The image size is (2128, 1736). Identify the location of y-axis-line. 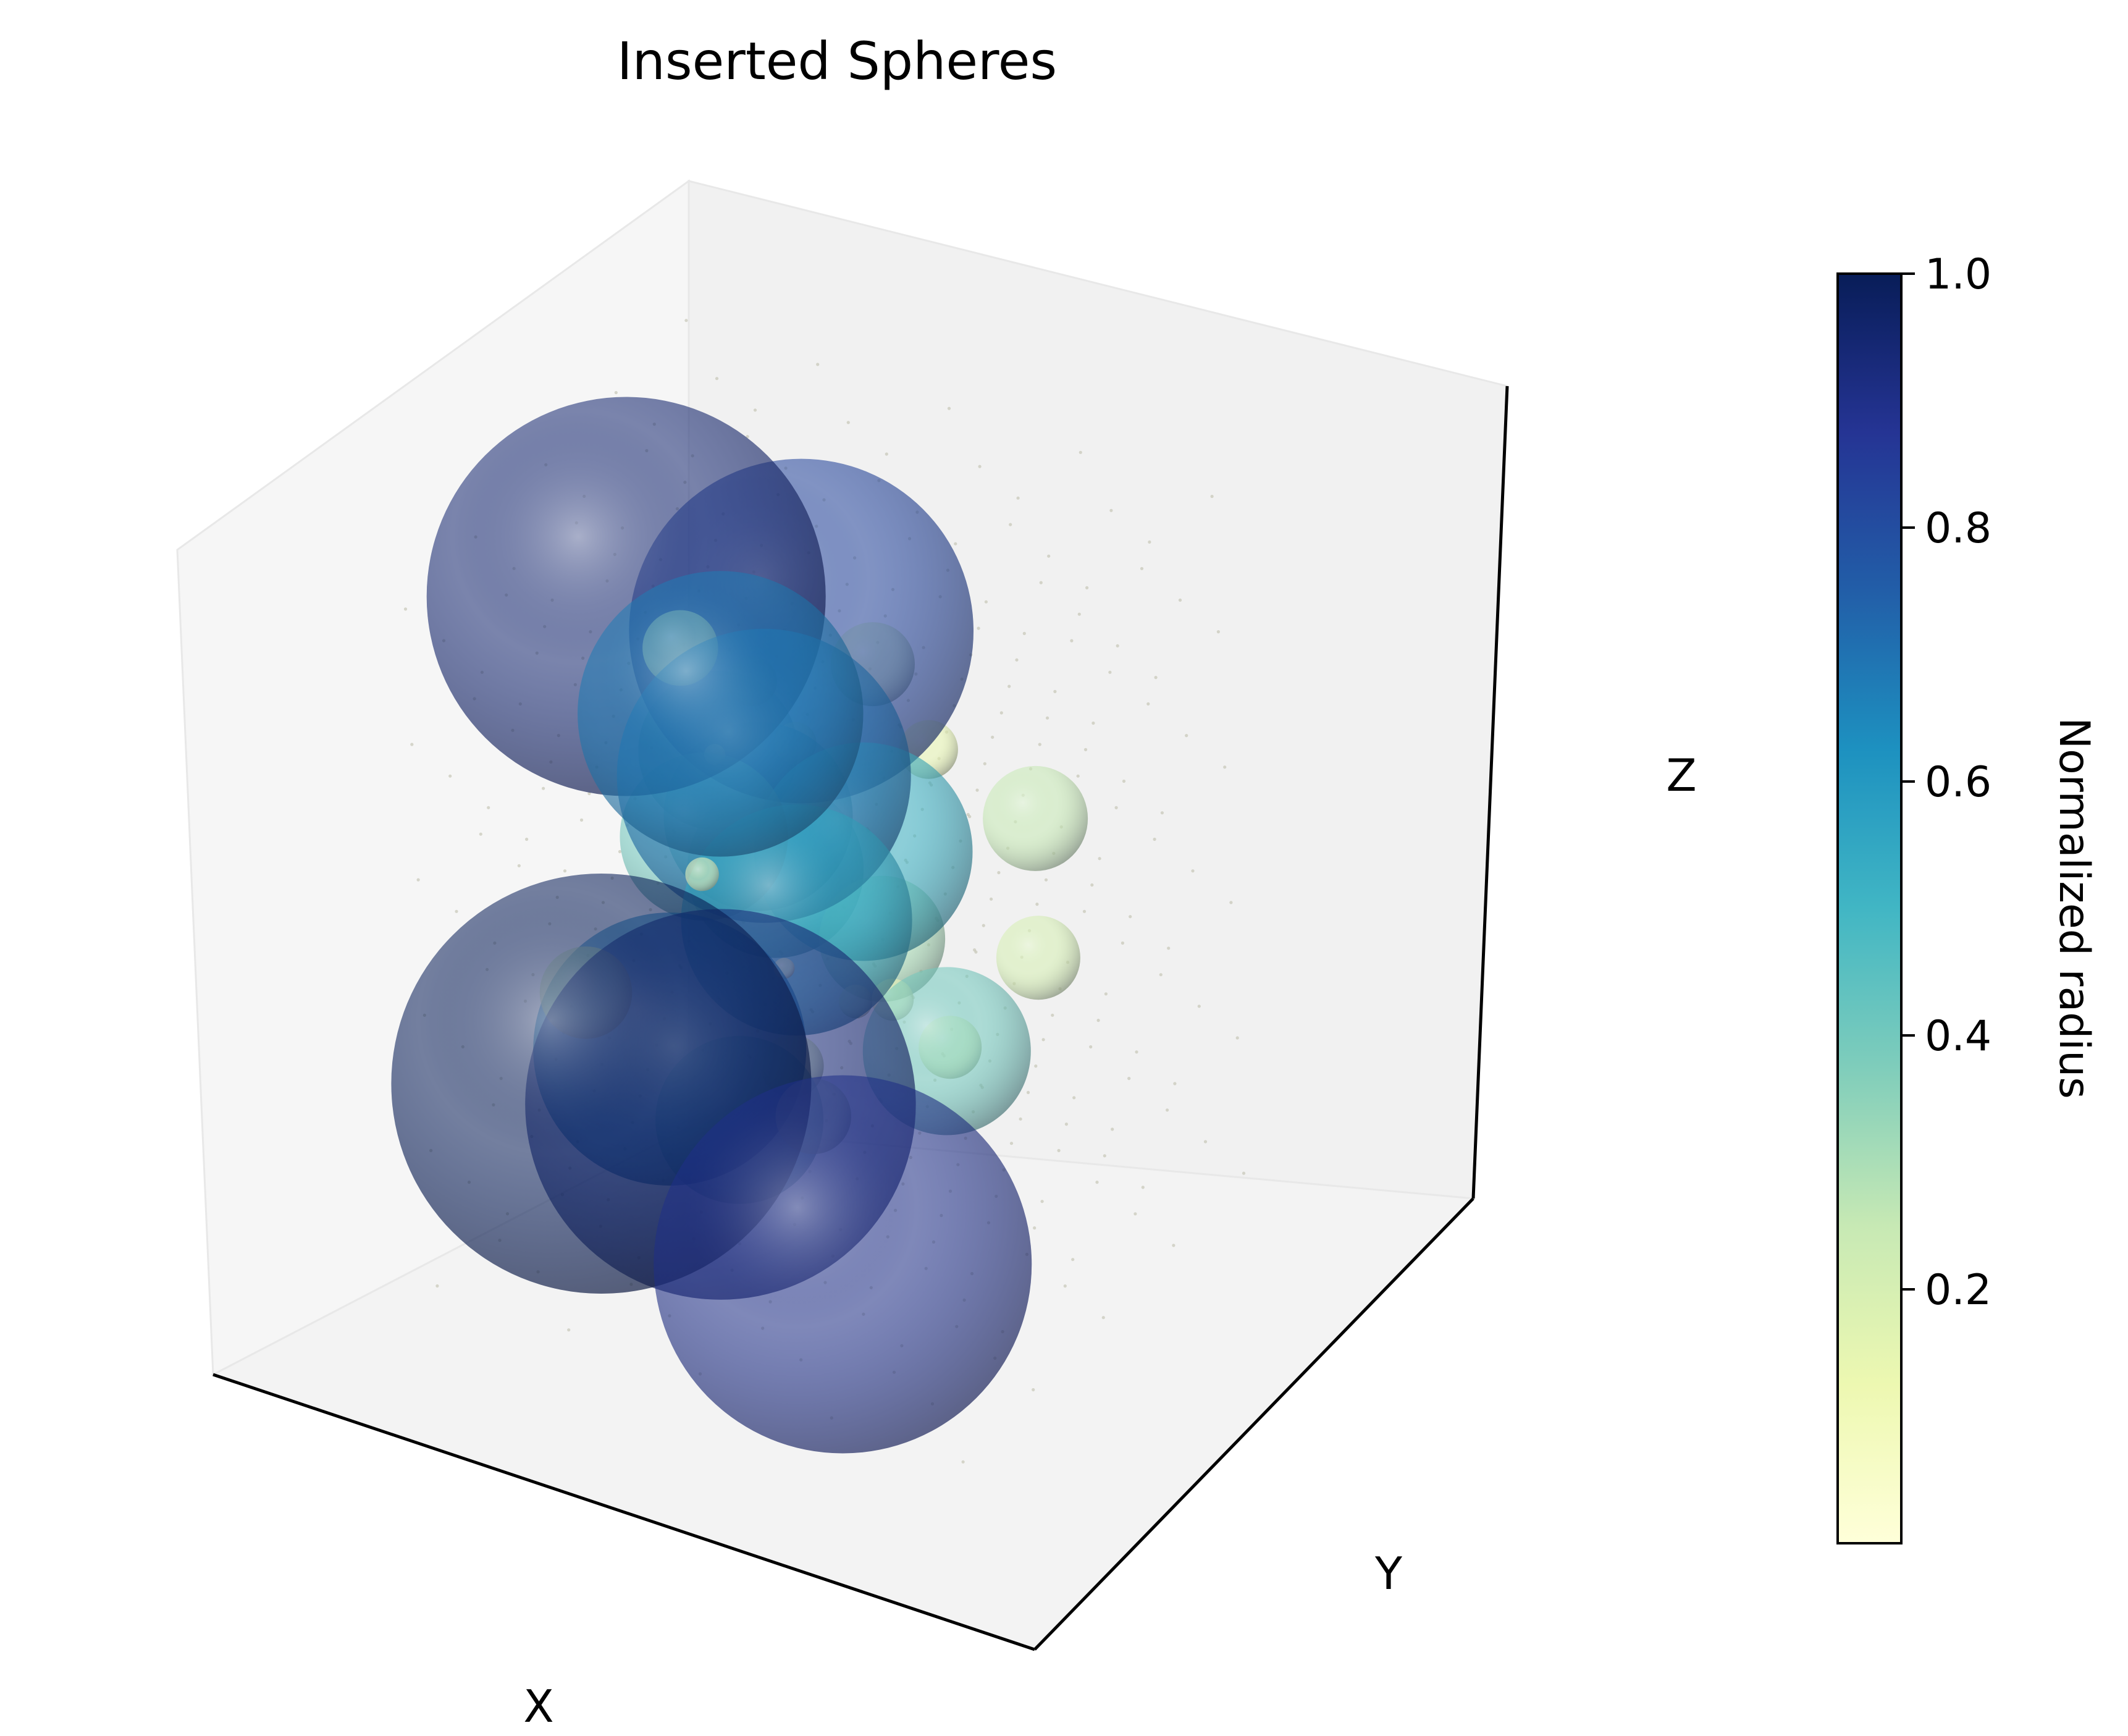
(1253, 1424).